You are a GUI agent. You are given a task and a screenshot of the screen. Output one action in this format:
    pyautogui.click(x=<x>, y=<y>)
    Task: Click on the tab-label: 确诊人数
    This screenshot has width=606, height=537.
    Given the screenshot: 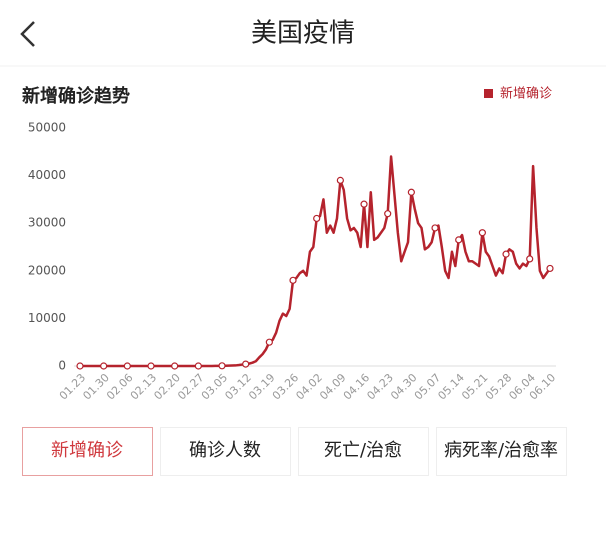 What is the action you would take?
    pyautogui.click(x=225, y=450)
    